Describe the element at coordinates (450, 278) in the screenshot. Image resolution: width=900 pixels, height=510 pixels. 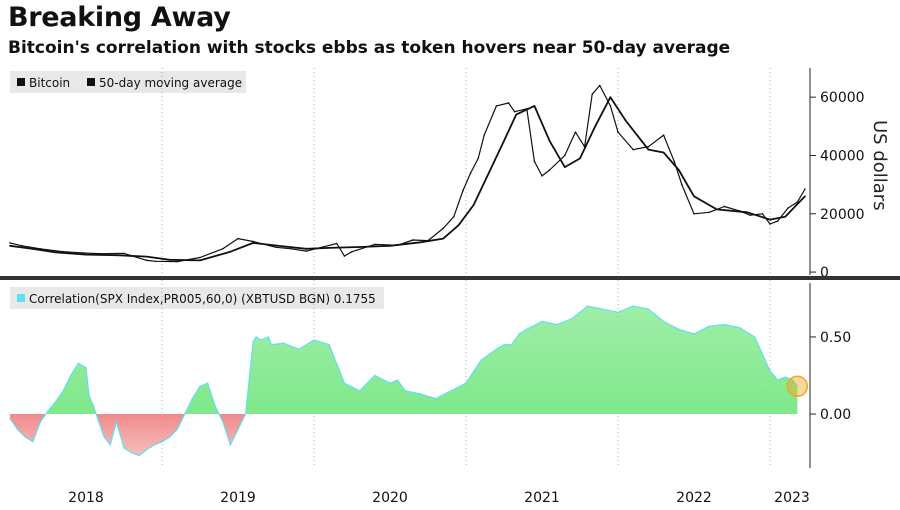
I see `panel-divider` at that location.